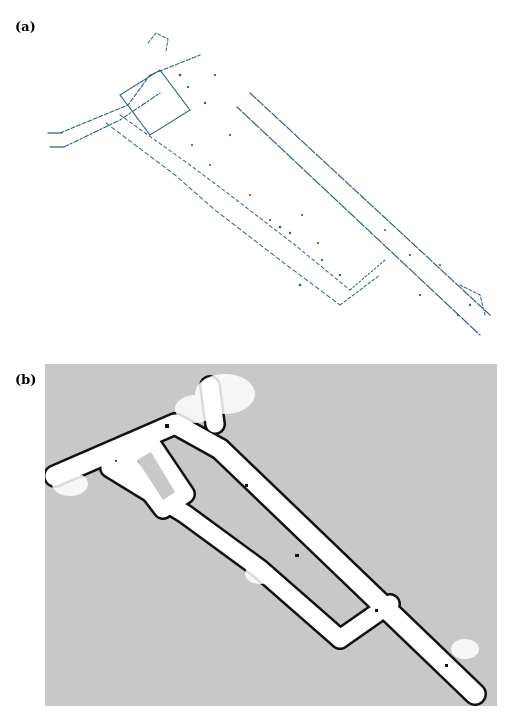 The height and width of the screenshot is (718, 532). Describe the element at coordinates (26, 380) in the screenshot. I see `panel-b-label: (b)` at that location.